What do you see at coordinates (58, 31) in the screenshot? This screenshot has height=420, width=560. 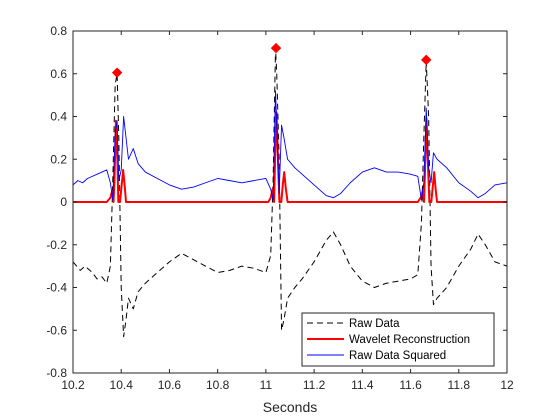 I see `y-tick-label: 0.8` at bounding box center [58, 31].